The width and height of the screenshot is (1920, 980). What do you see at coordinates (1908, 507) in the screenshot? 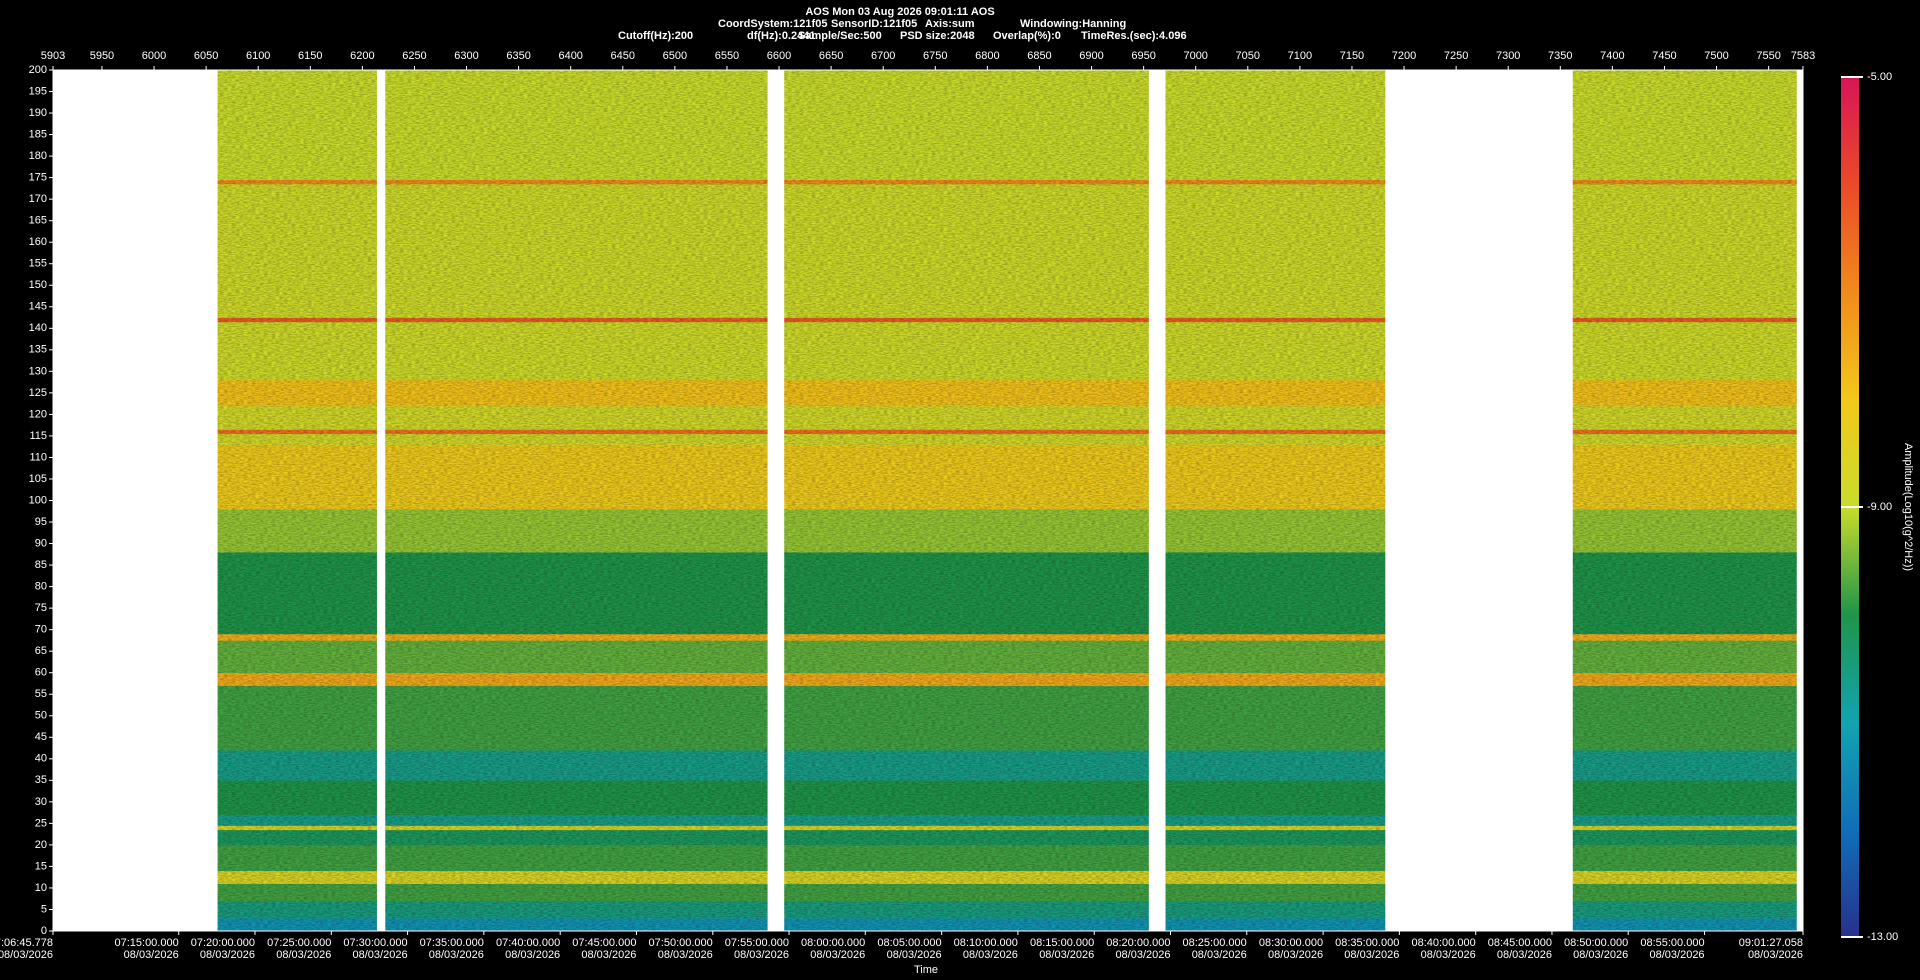
I see `colorbar-label: Amplitude(Log10(g^2/Hz))` at bounding box center [1908, 507].